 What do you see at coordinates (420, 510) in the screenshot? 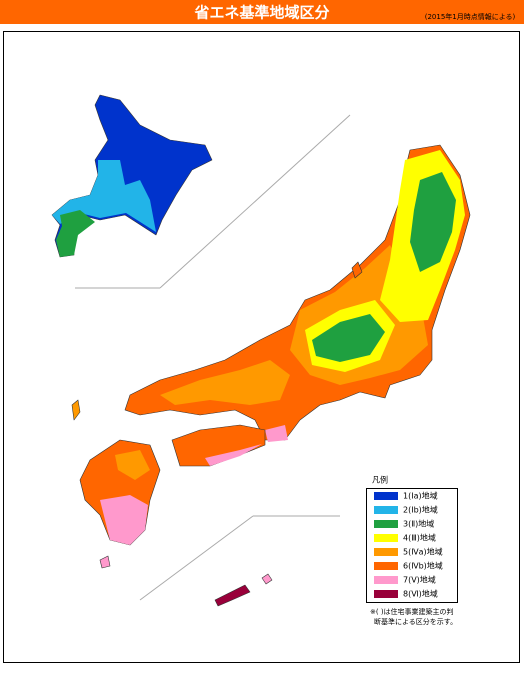
I see `legend-label: 2(Ⅰb)地域` at bounding box center [420, 510].